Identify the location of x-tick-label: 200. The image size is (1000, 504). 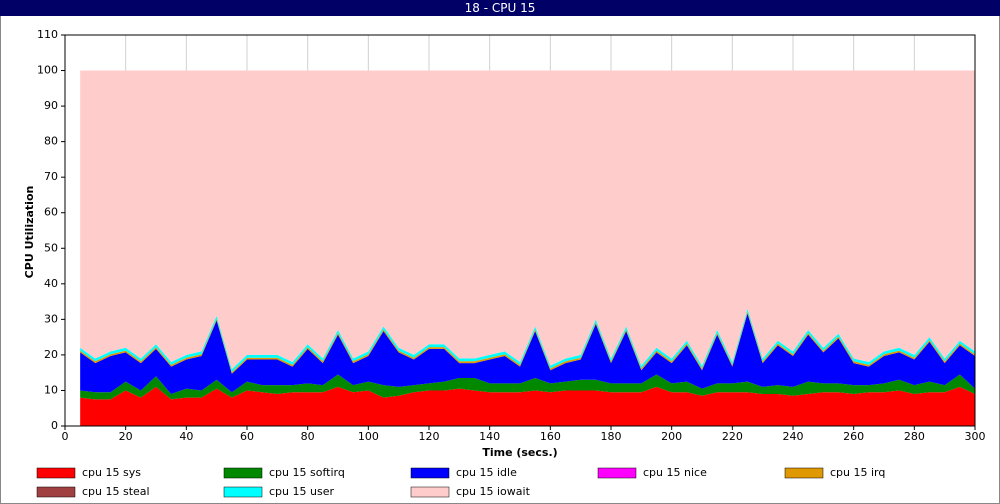
(671, 436).